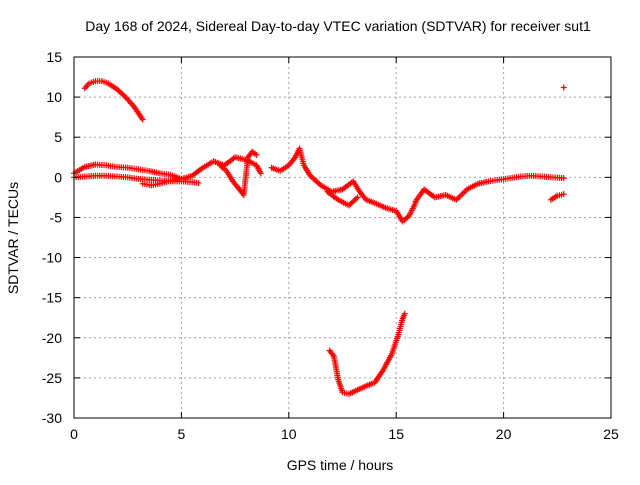  I want to click on x-tick-label: 15, so click(396, 434).